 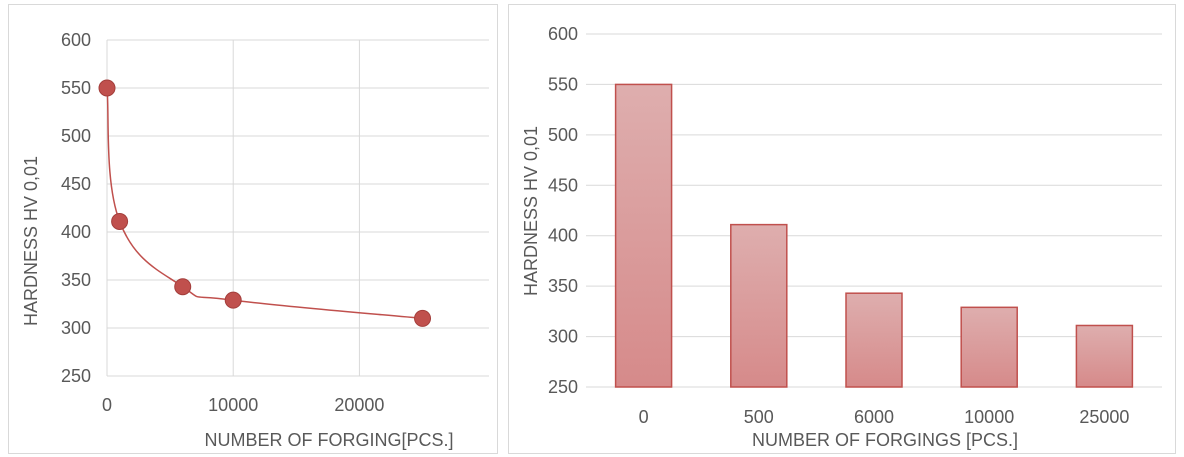 What do you see at coordinates (874, 417) in the screenshot?
I see `x-tick-label: 6000` at bounding box center [874, 417].